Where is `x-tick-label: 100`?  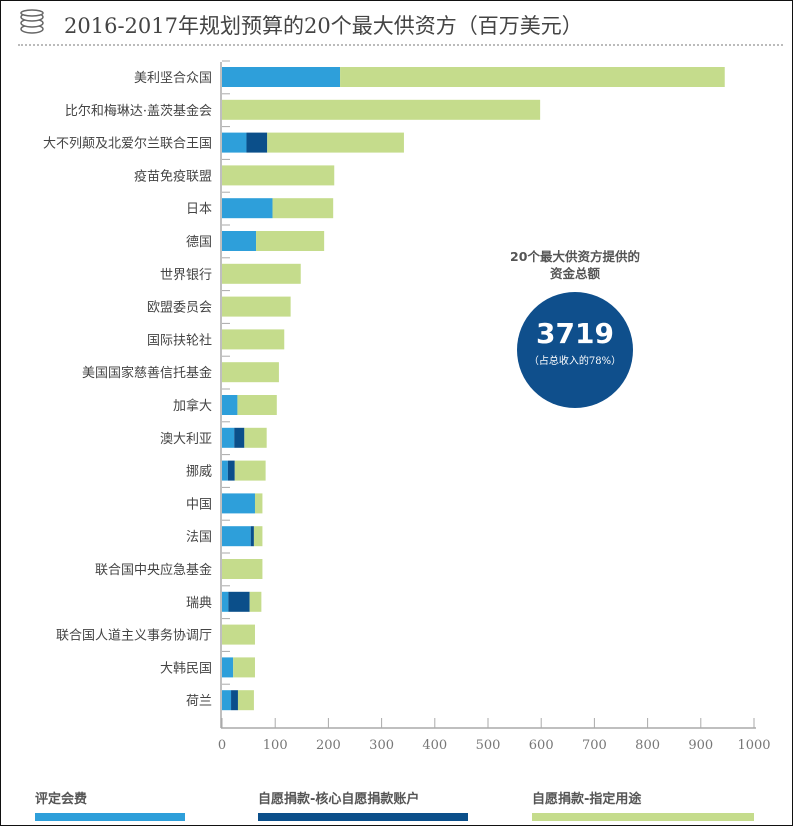
x-tick-label: 100 is located at coordinates (275, 745).